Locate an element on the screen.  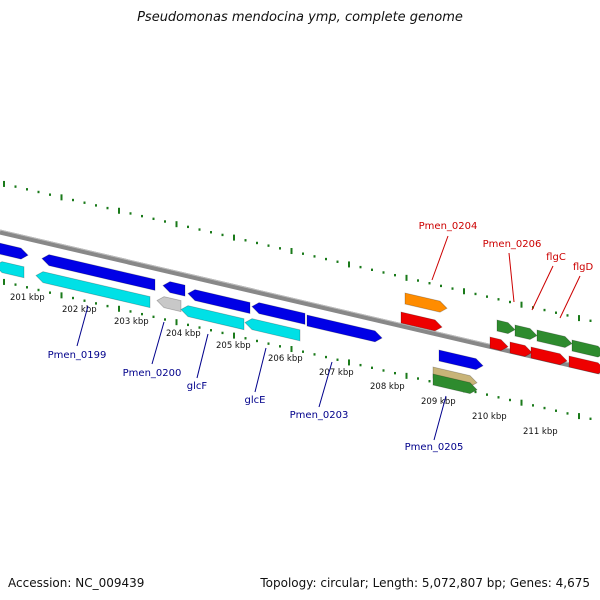
scale-tick-label: 205 kbp is located at coordinates (233, 346).